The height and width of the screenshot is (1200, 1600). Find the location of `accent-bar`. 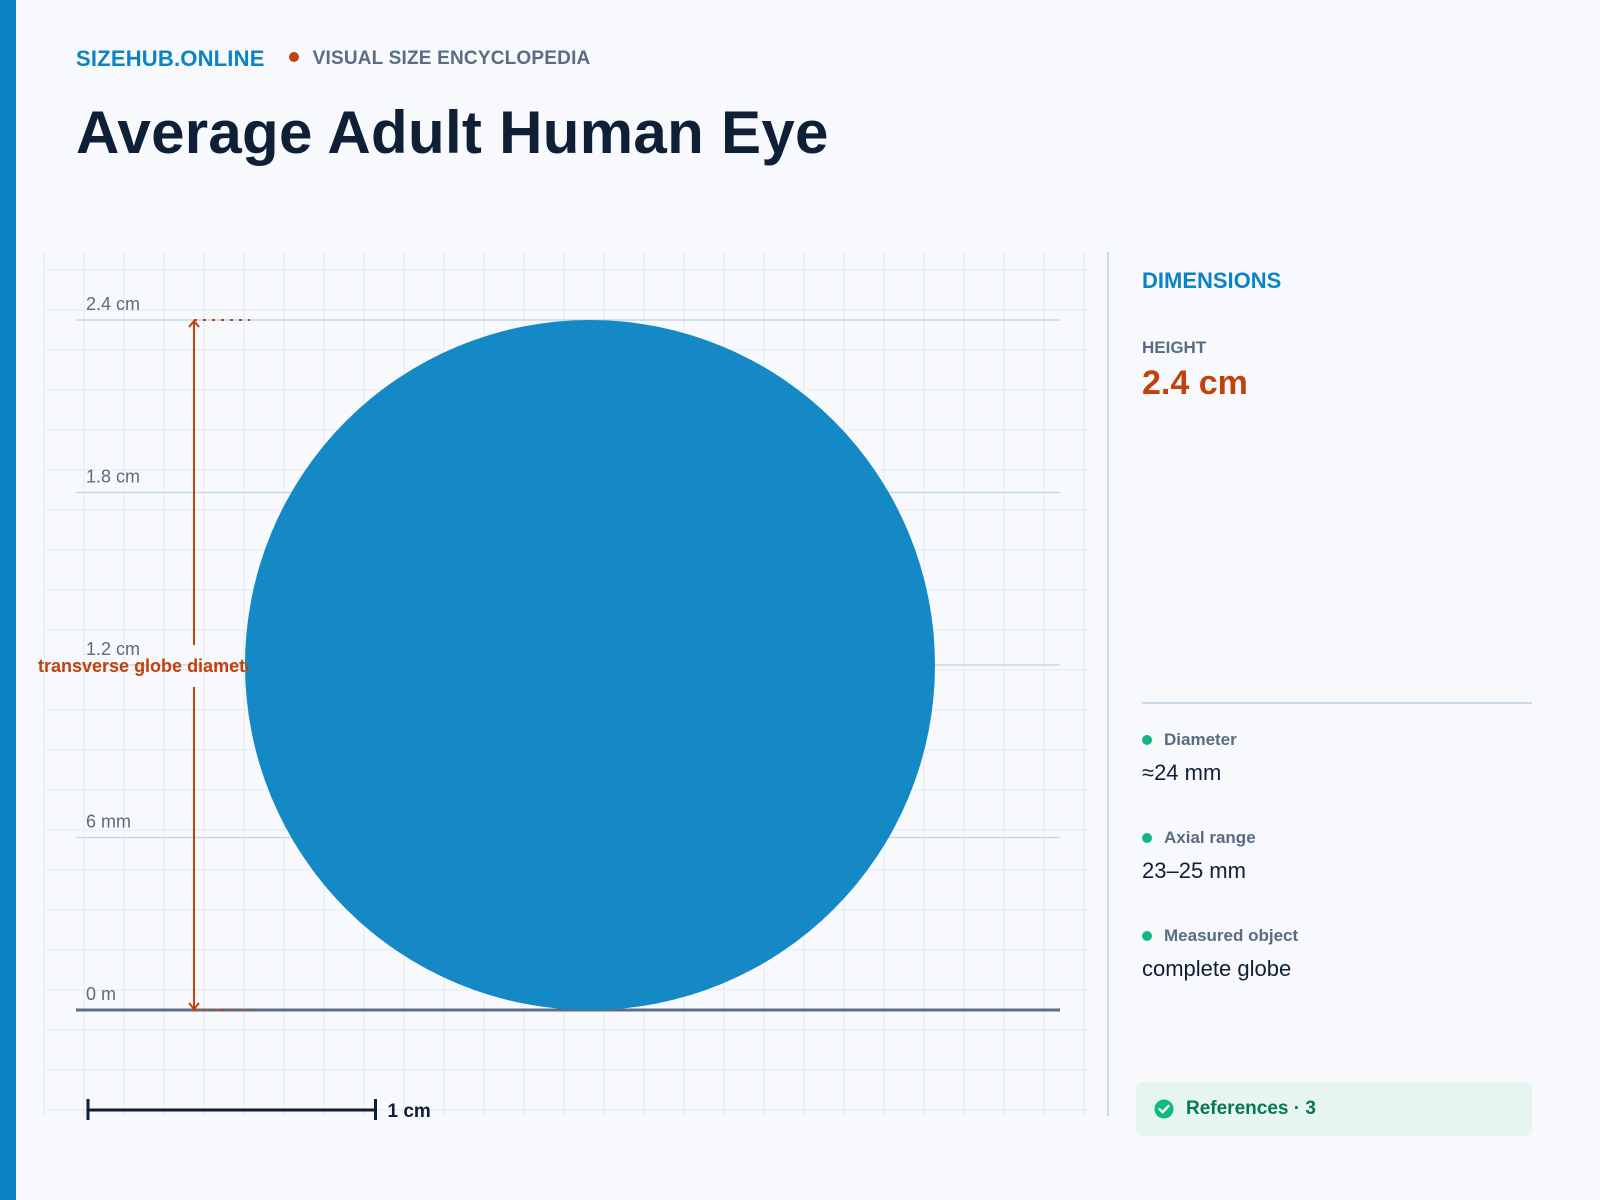

accent-bar is located at coordinates (8, 600).